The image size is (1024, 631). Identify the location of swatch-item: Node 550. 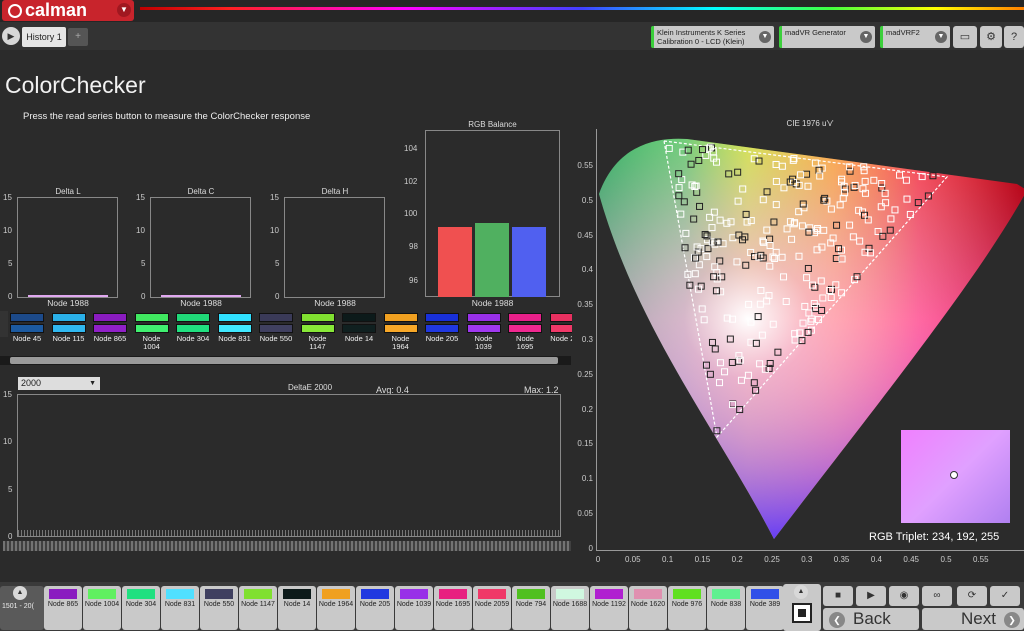
(276, 328).